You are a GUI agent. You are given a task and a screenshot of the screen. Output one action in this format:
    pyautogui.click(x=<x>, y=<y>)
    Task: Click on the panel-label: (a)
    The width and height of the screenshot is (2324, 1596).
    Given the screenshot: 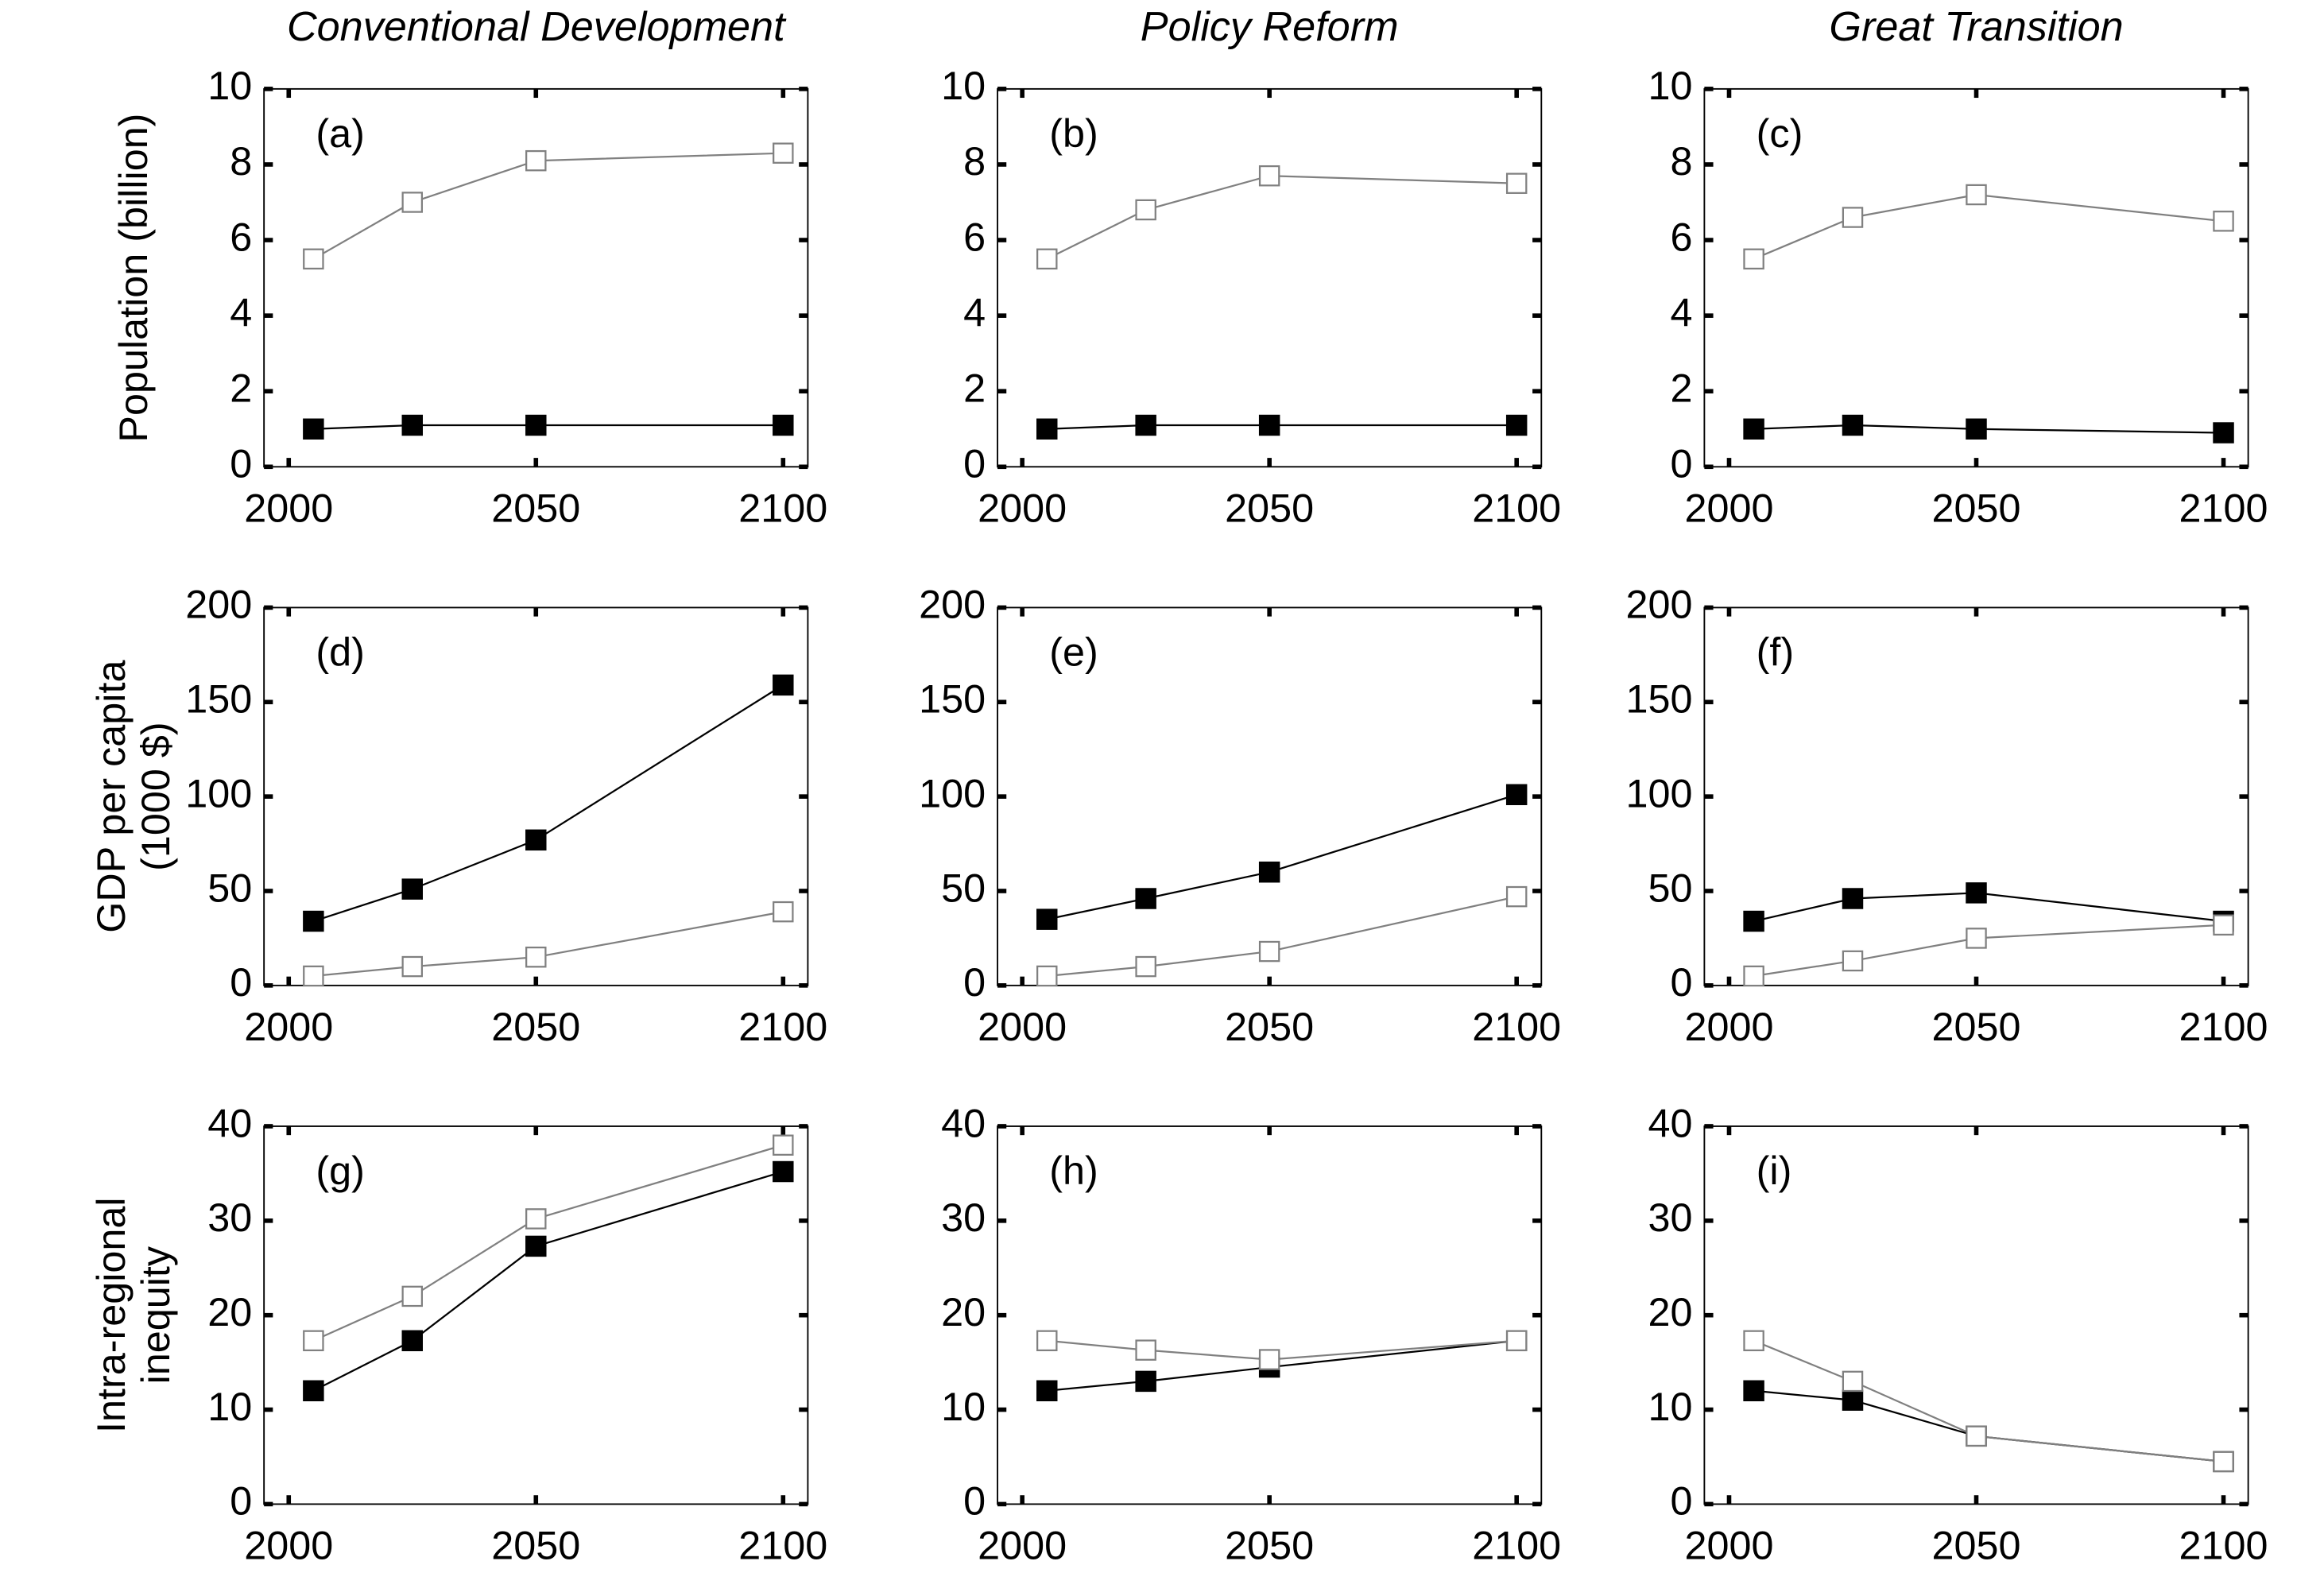 What is the action you would take?
    pyautogui.click(x=340, y=133)
    